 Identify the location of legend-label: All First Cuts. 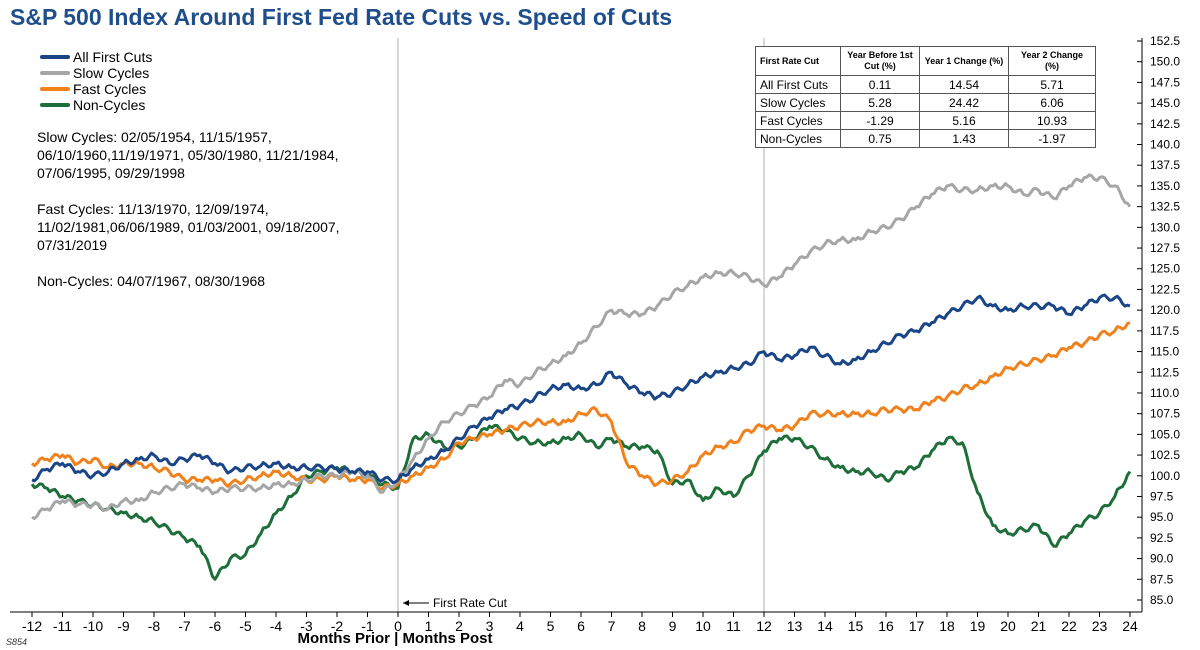
(113, 57).